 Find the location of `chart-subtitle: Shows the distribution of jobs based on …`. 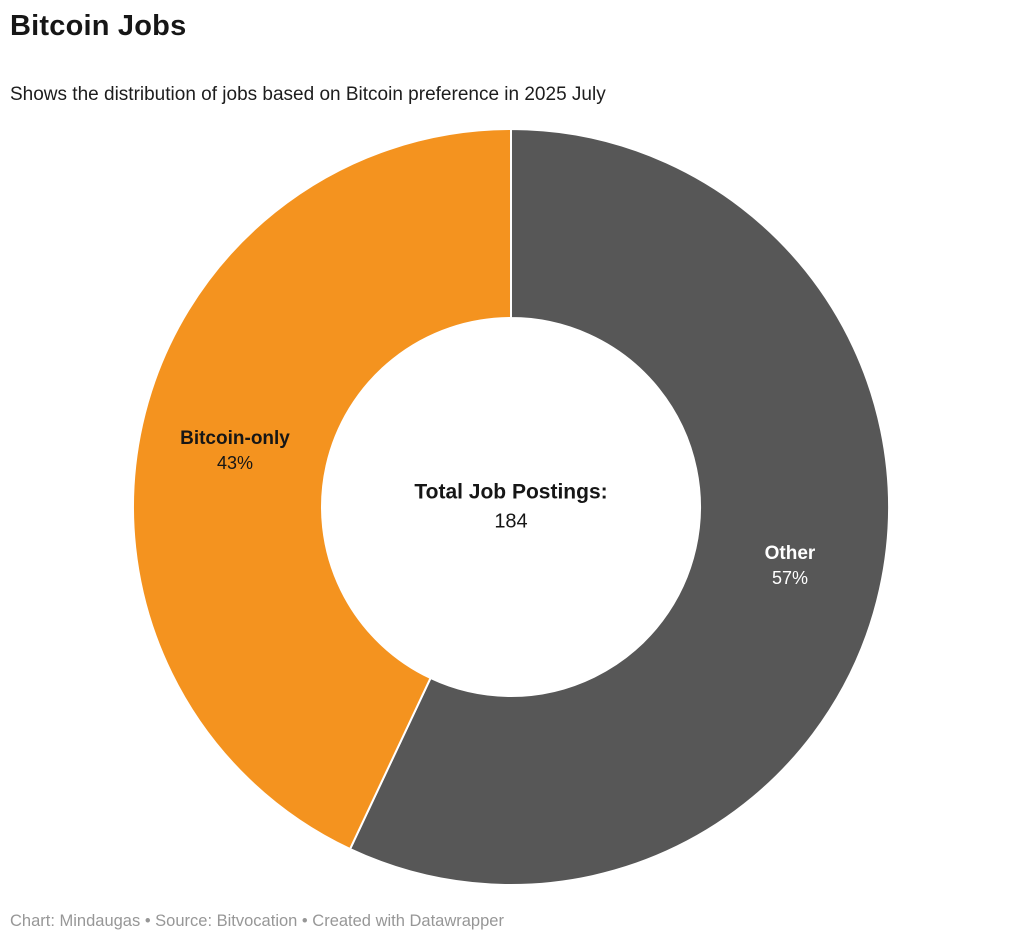

chart-subtitle: Shows the distribution of jobs based on … is located at coordinates (308, 94).